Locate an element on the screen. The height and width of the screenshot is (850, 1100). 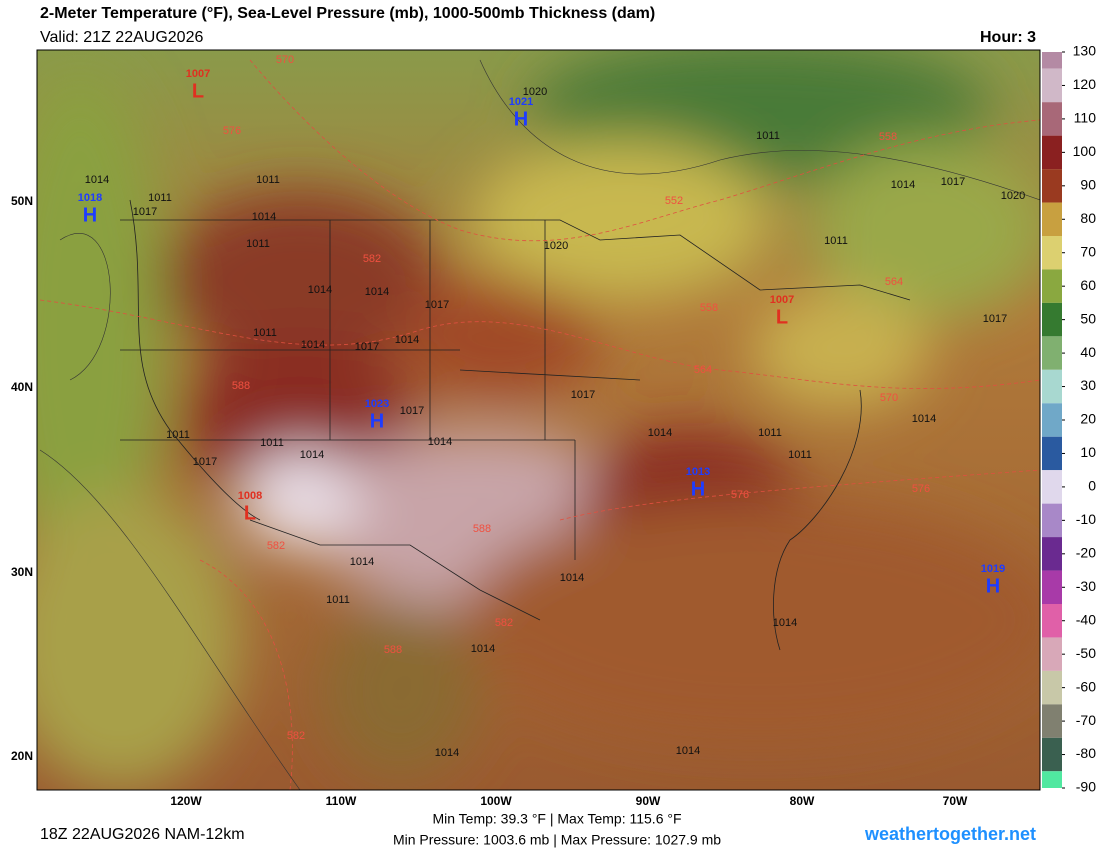
temp-range: Min Temp: 39.3 °F | Max Temp: 115.6 °F is located at coordinates (556, 819).